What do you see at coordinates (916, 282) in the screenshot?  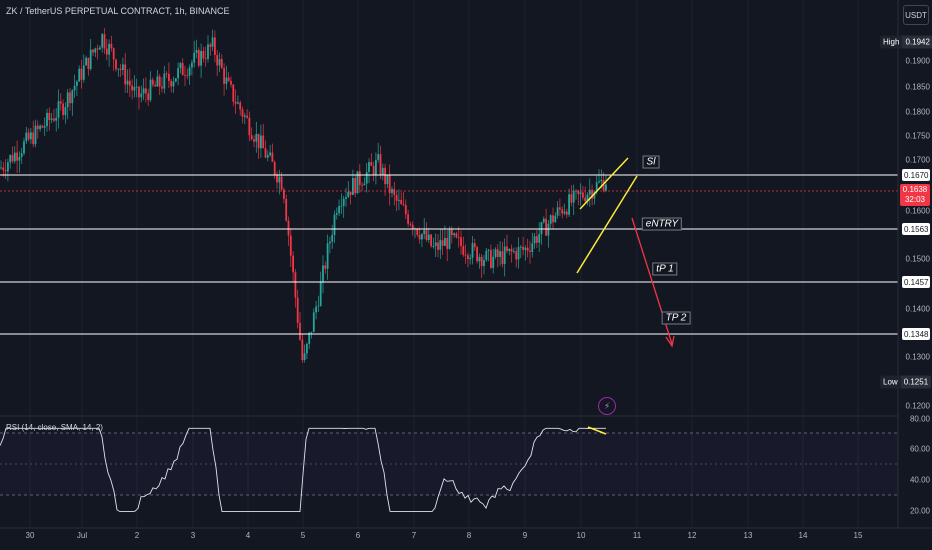 I see `level-tag-tp1: 0.1457` at bounding box center [916, 282].